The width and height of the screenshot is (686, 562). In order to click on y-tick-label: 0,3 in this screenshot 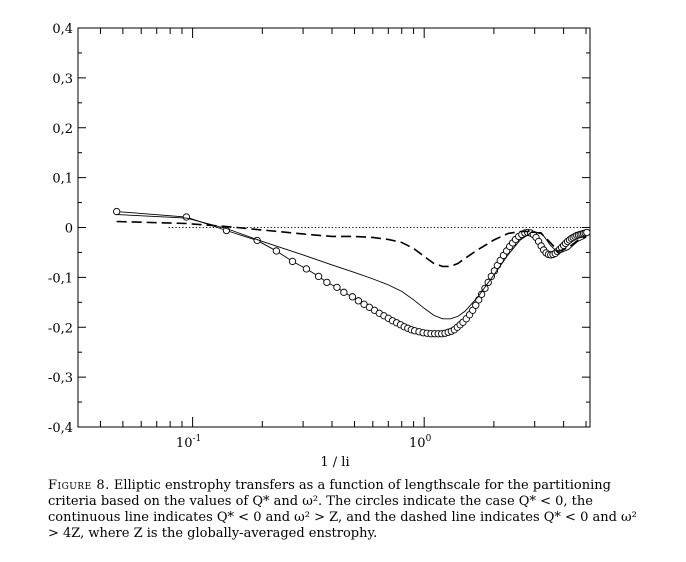, I will do `click(62, 79)`.